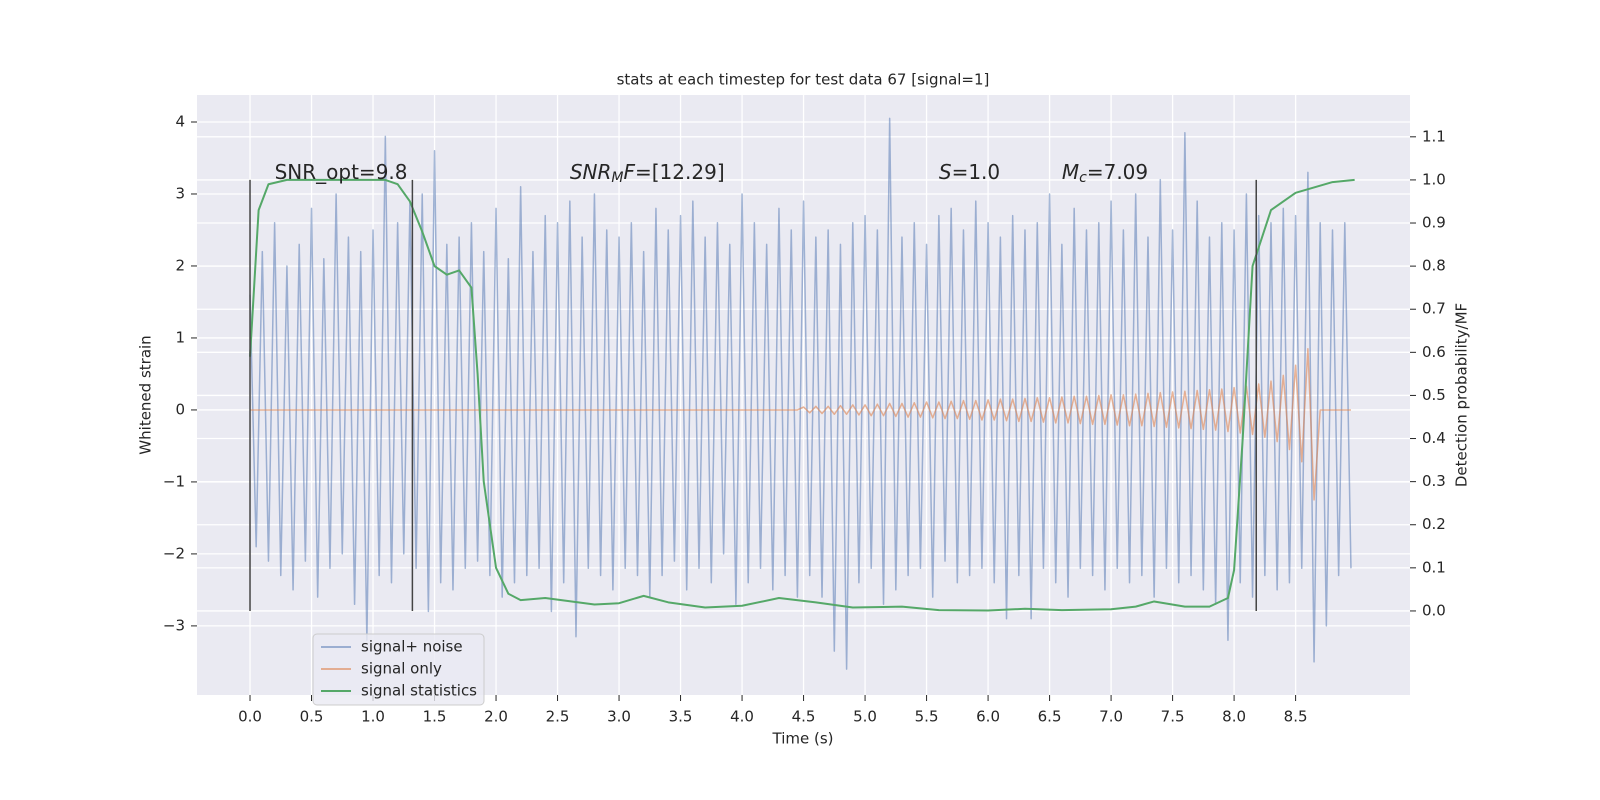  Describe the element at coordinates (629, 172) in the screenshot. I see `annotation-part: F` at that location.